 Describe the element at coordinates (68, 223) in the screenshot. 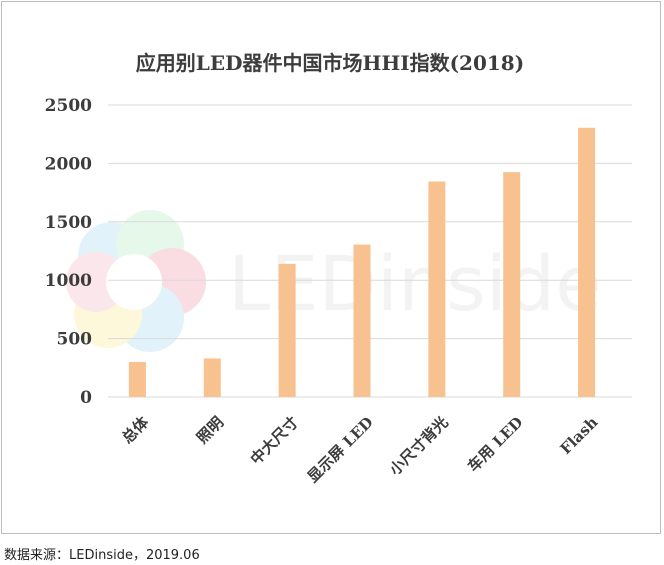

I see `y-tick-label: 1500` at that location.